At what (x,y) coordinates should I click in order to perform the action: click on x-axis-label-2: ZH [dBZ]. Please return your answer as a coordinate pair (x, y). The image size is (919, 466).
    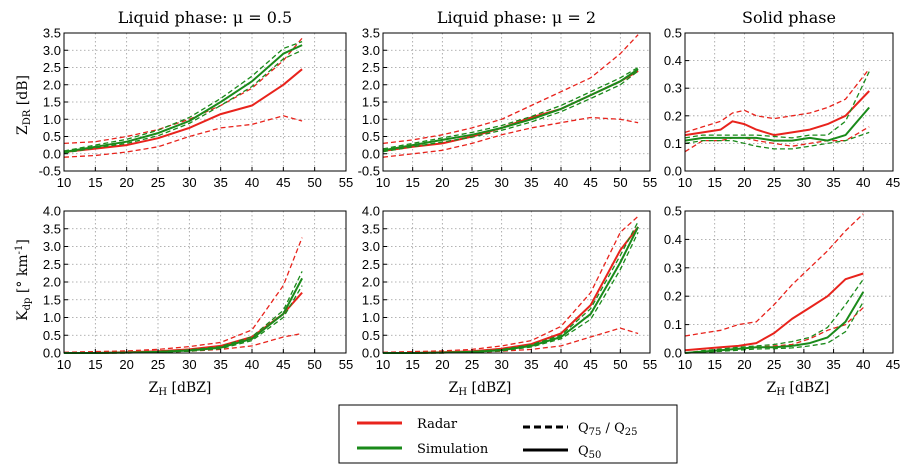
    Looking at the image, I should click on (480, 389).